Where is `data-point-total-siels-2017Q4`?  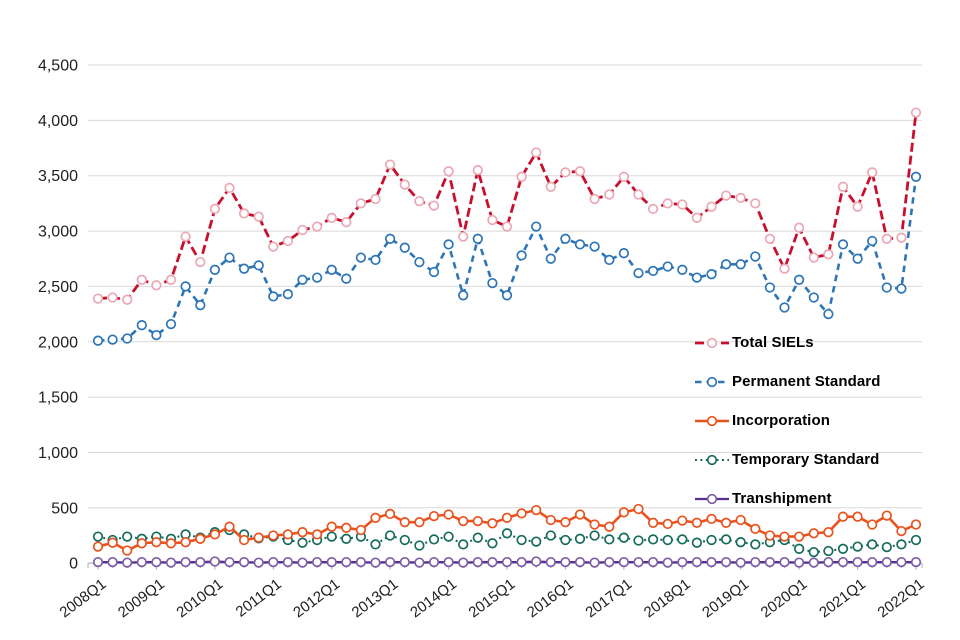
data-point-total-siels-2017Q4 is located at coordinates (667, 203).